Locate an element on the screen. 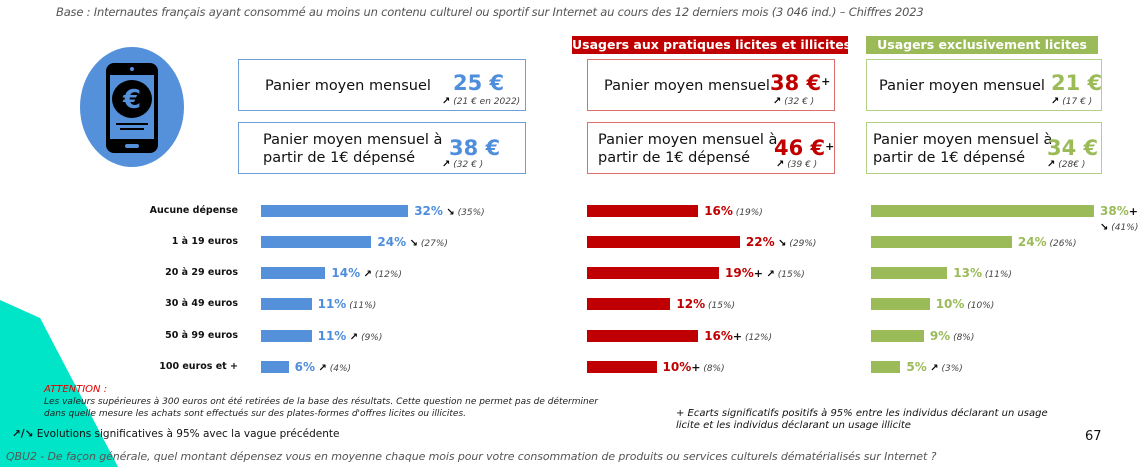  value-text: 12% is located at coordinates (691, 304).